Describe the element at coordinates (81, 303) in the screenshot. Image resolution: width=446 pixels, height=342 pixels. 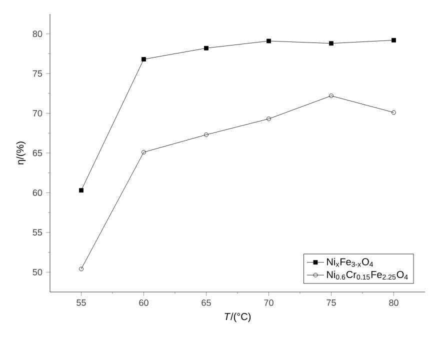
I see `x-tick-label: 55` at that location.